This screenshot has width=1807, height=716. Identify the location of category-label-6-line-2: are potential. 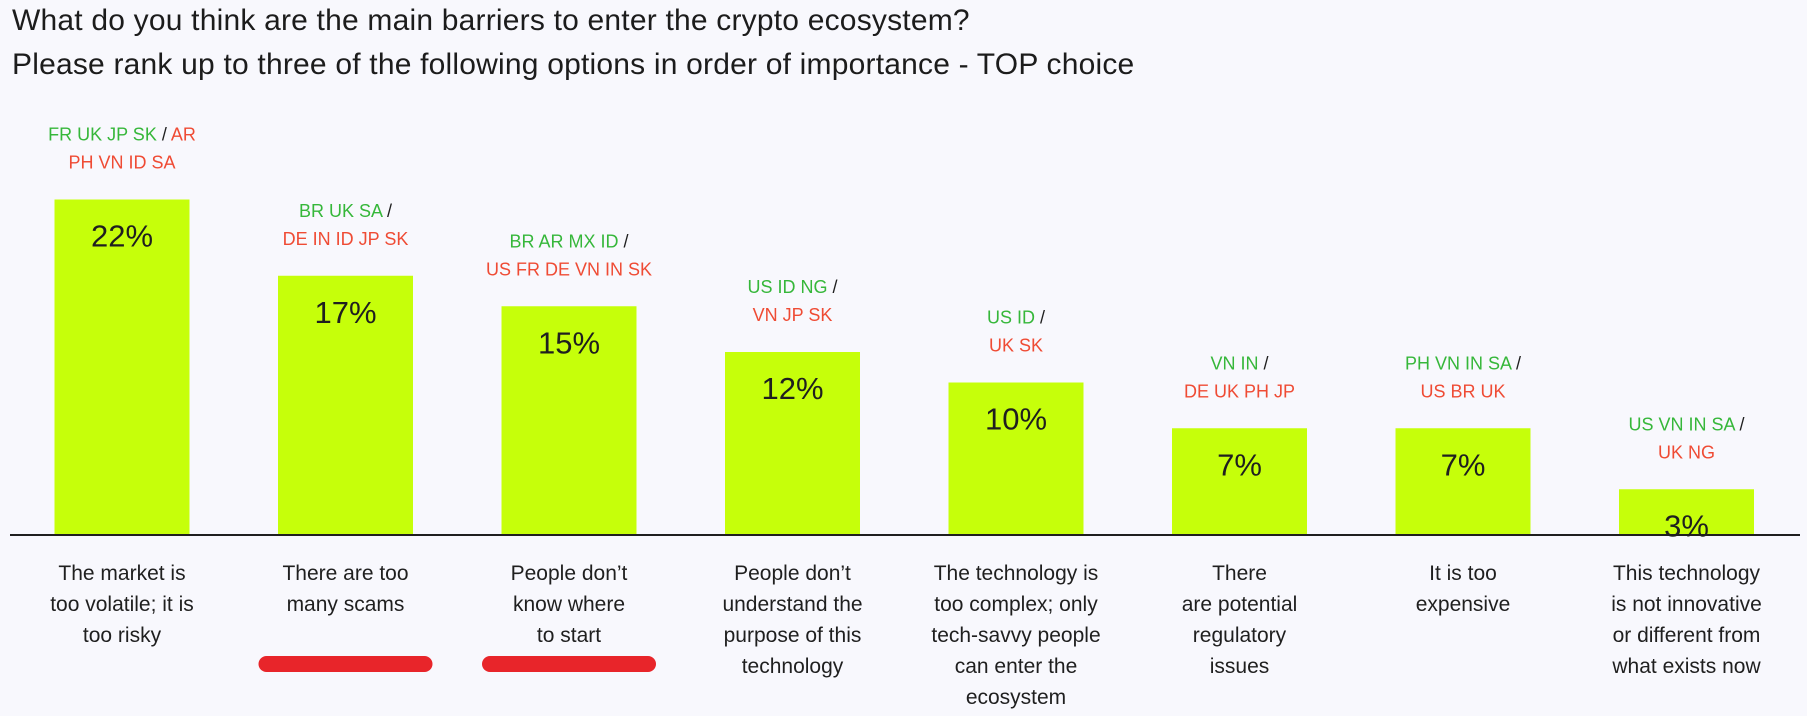
(1240, 604).